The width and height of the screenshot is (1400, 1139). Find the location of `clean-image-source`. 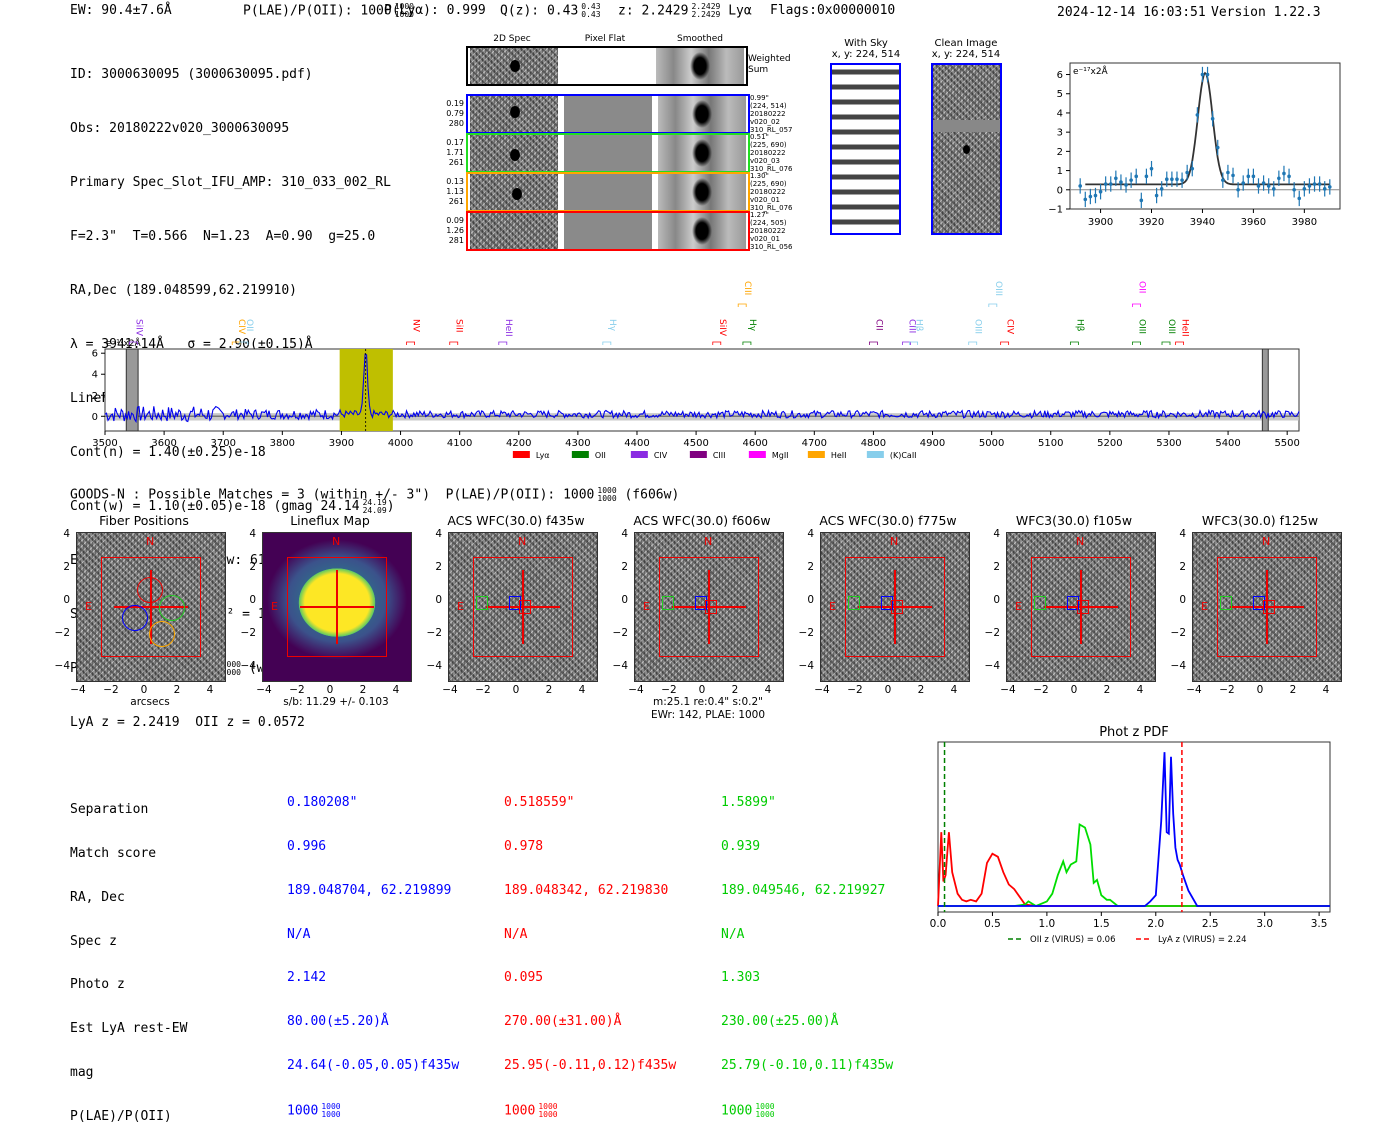

clean-image-source is located at coordinates (966, 149).